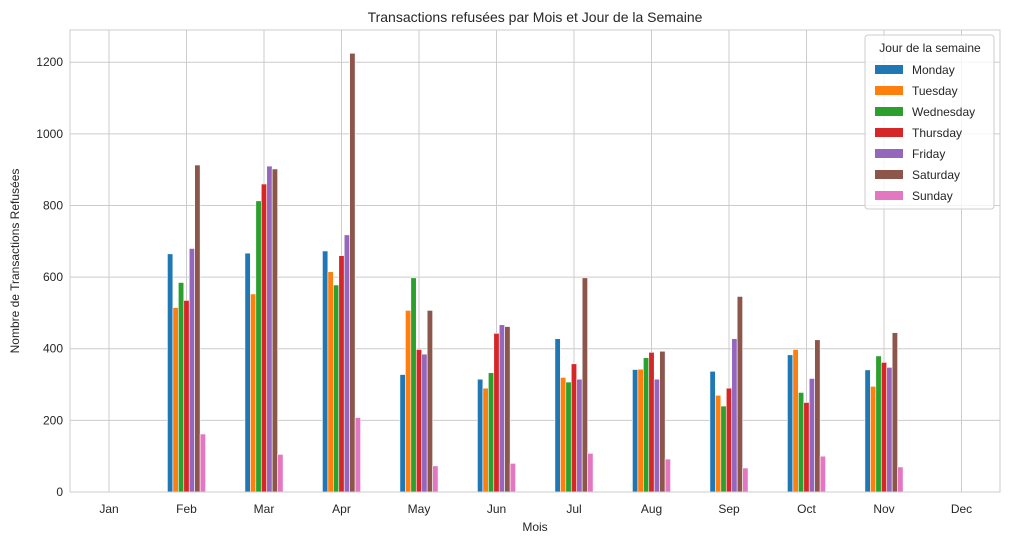 This screenshot has width=1010, height=545. What do you see at coordinates (806, 447) in the screenshot?
I see `bar-thursday-oct` at bounding box center [806, 447].